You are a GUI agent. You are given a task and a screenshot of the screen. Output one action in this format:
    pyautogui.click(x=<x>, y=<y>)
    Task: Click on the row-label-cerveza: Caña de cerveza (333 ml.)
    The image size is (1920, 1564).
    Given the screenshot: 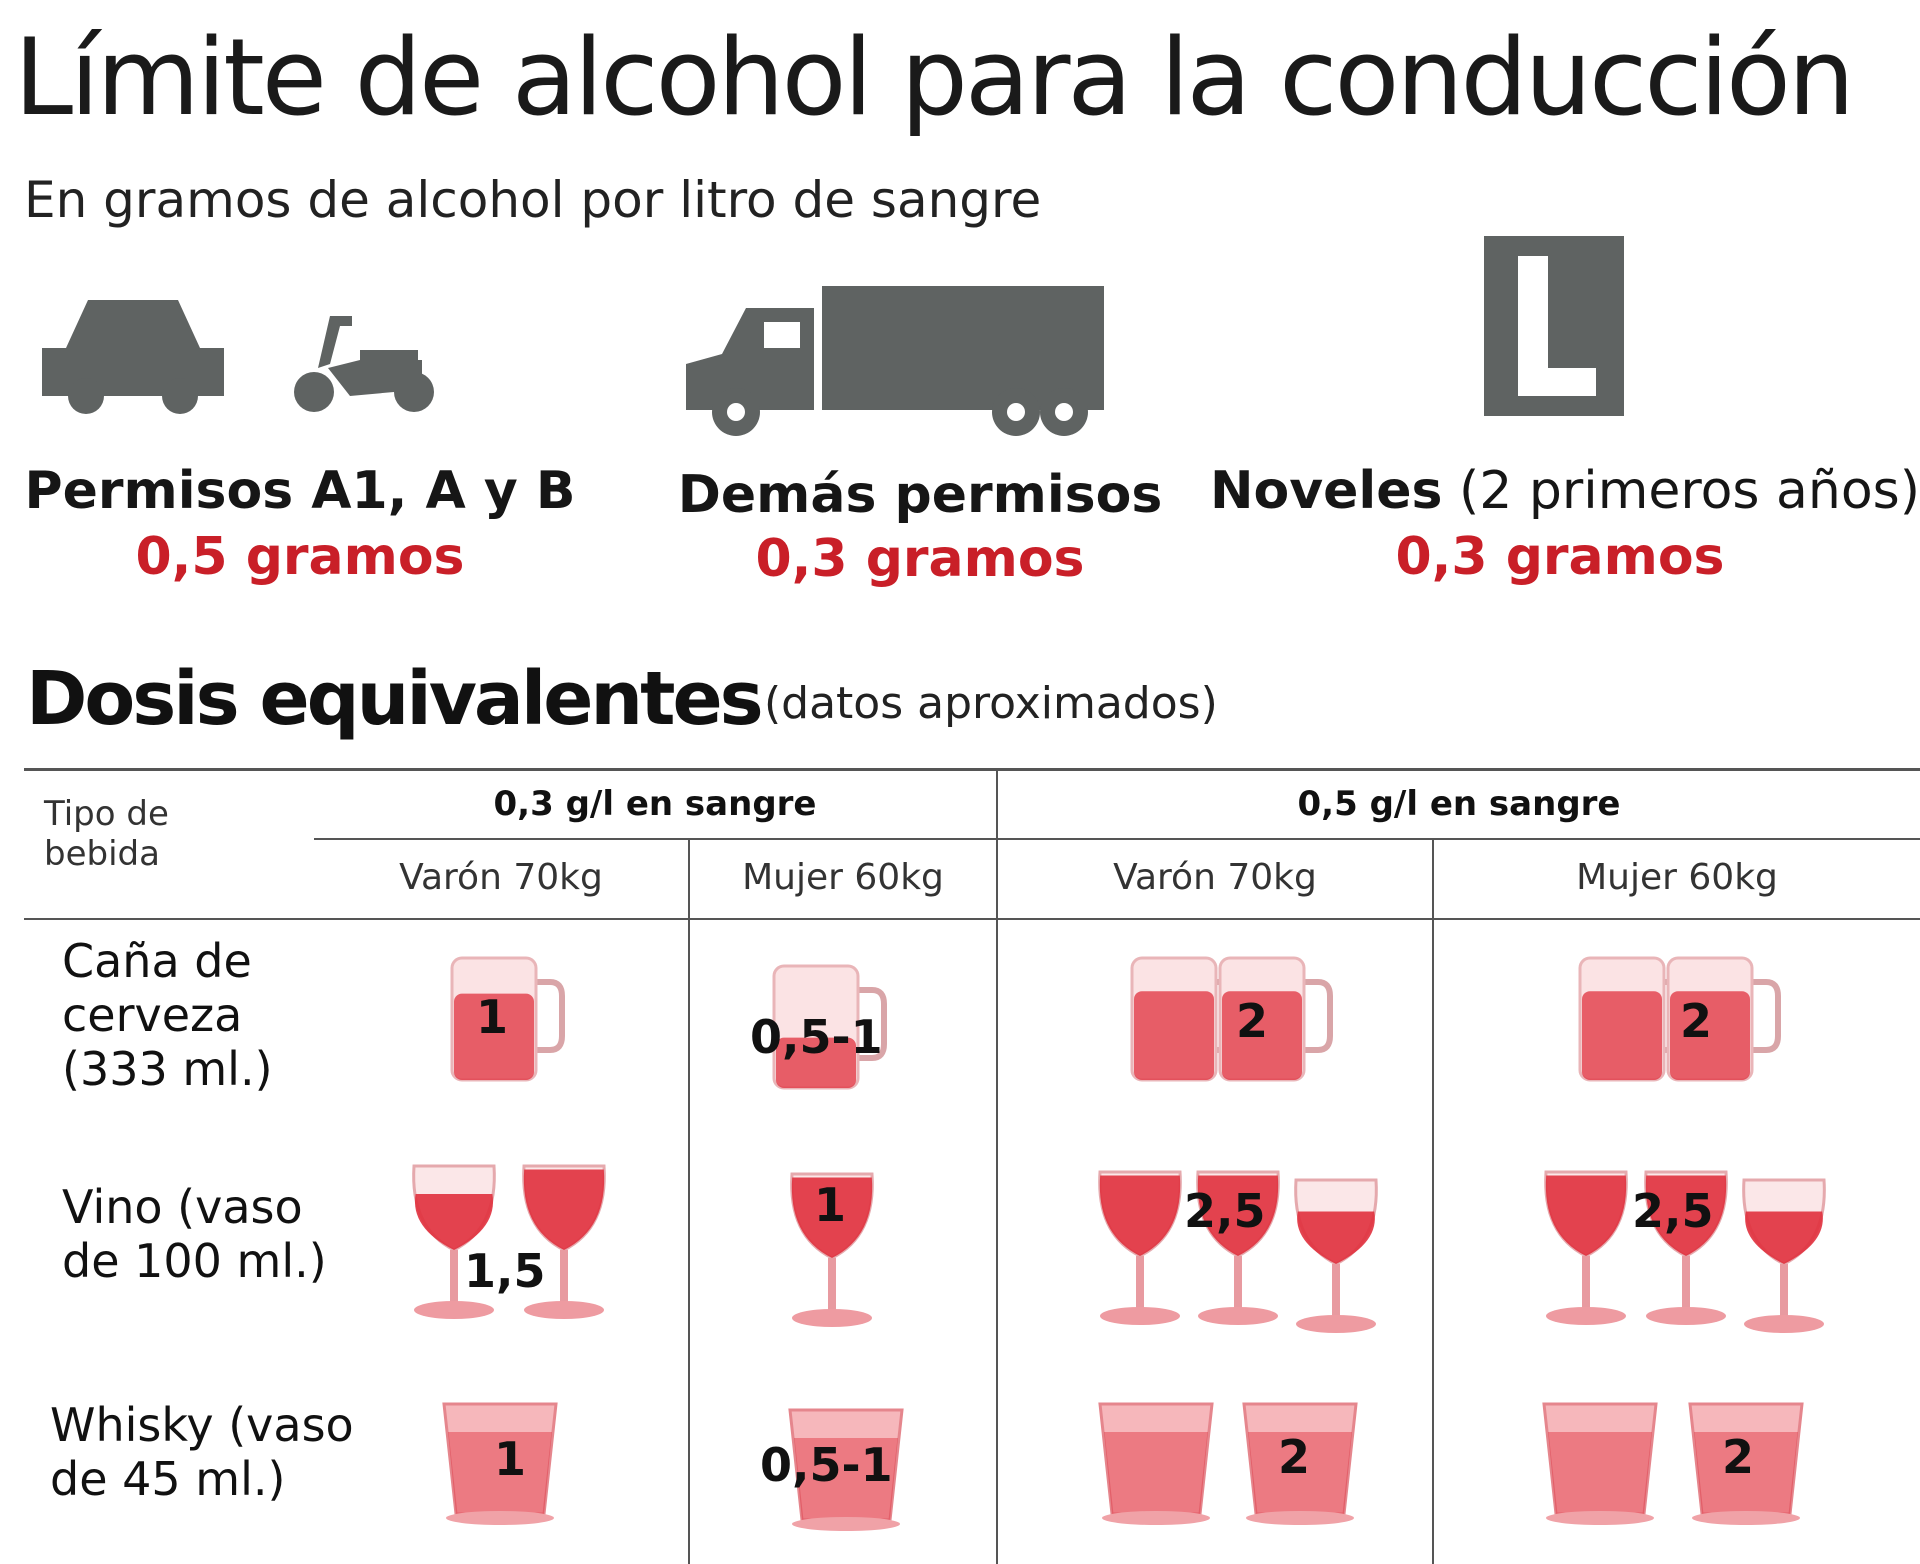 What is the action you would take?
    pyautogui.click(x=167, y=1015)
    